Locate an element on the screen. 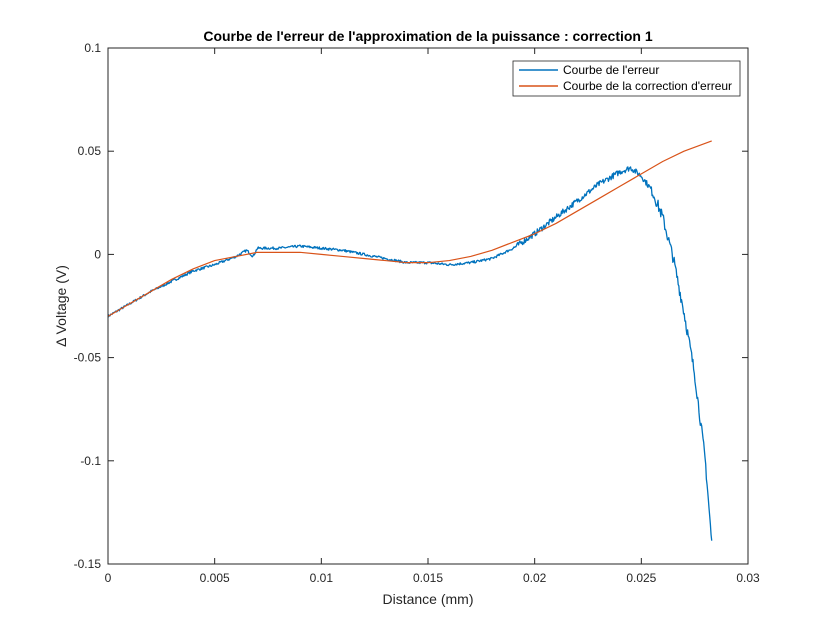  x-axis-title: Distance (mm) is located at coordinates (427, 599).